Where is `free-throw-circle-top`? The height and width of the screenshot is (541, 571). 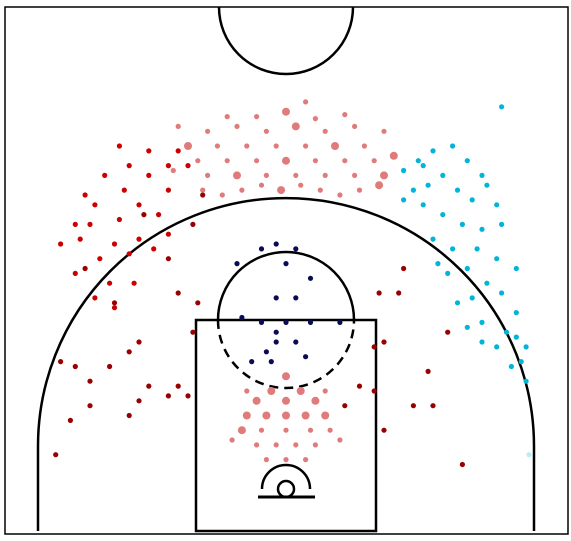 free-throw-circle-top is located at coordinates (286, 285).